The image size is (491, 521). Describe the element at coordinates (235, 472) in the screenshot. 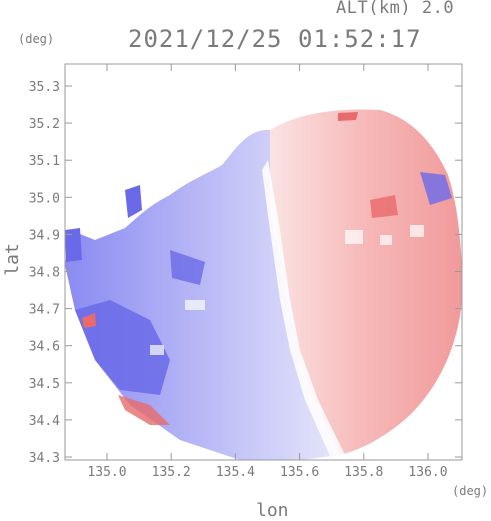

I see `x-tick-label: 135.4` at that location.